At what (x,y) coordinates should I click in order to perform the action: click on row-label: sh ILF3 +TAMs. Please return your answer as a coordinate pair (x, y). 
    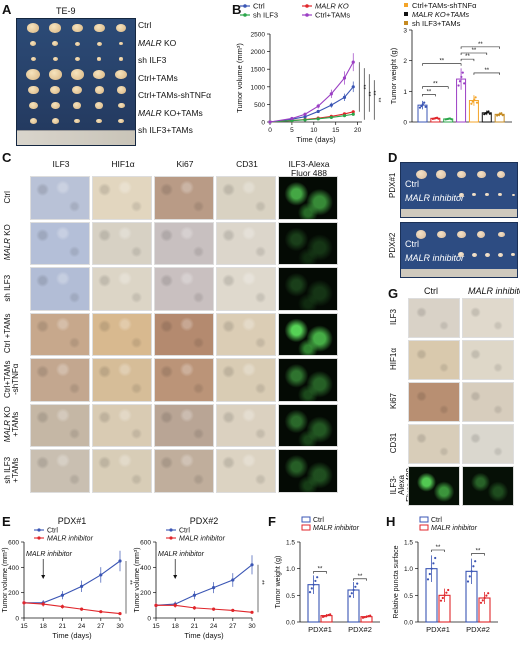
    Looking at the image, I should click on (11, 470).